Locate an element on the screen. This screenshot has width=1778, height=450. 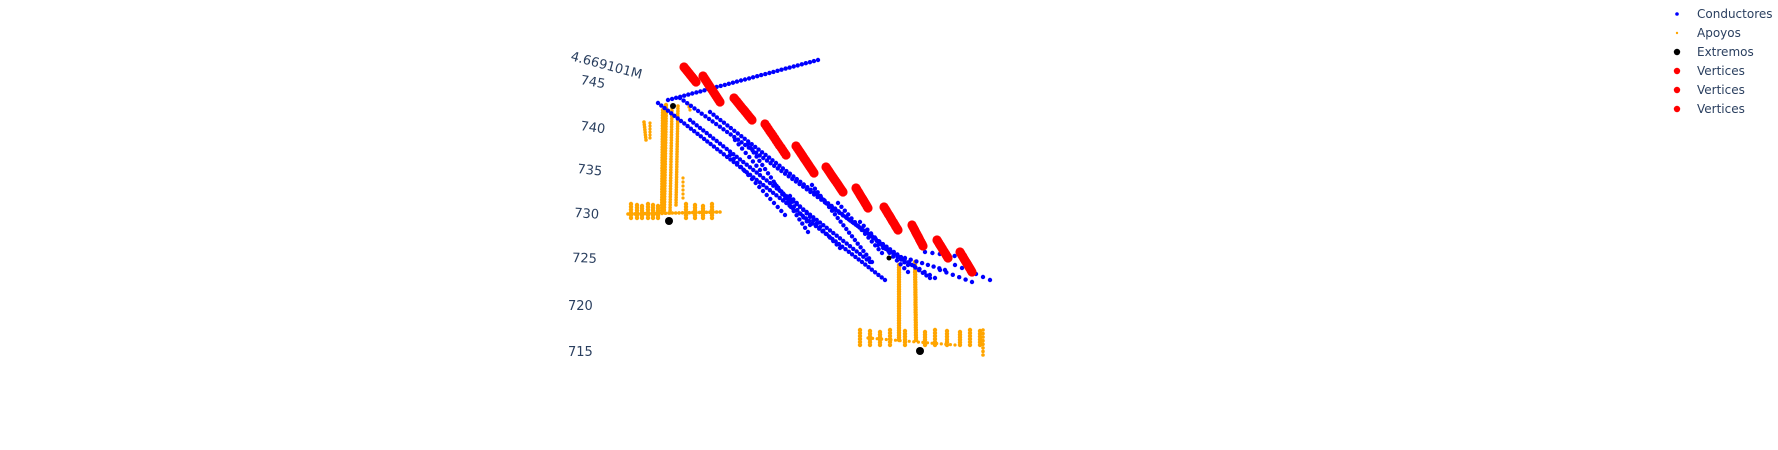
vertice-point is located at coordinates (786, 155).